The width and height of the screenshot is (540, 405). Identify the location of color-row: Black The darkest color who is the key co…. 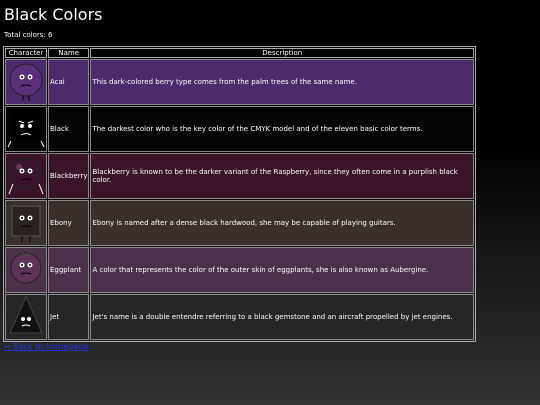
(239, 129).